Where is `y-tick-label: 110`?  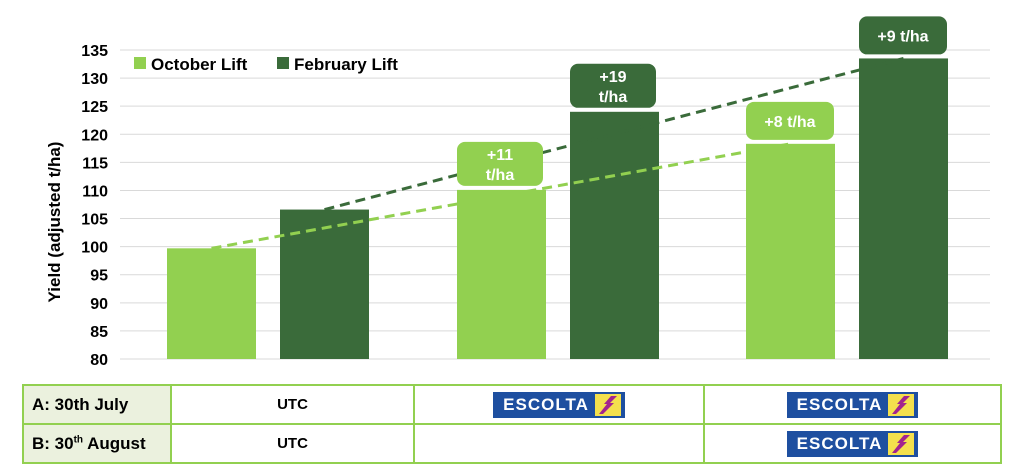 y-tick-label: 110 is located at coordinates (95, 191).